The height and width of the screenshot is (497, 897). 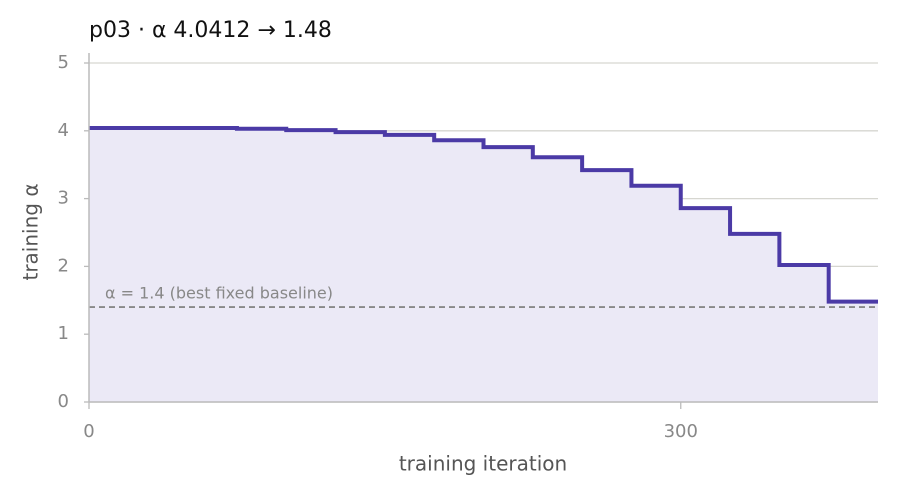 I want to click on y-tick-label: 1, so click(x=63, y=333).